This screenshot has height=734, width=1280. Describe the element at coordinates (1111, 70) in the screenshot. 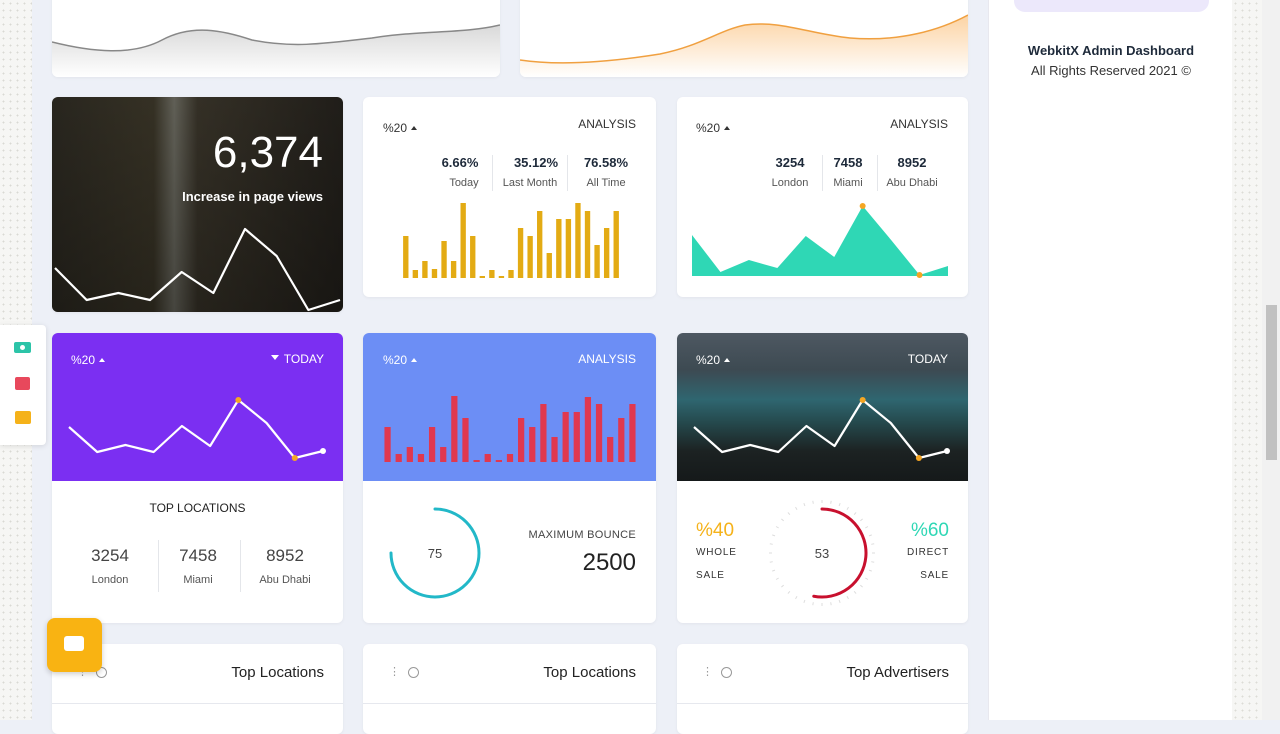

I see `copyright: All Rights Reserved 2021 ©` at that location.